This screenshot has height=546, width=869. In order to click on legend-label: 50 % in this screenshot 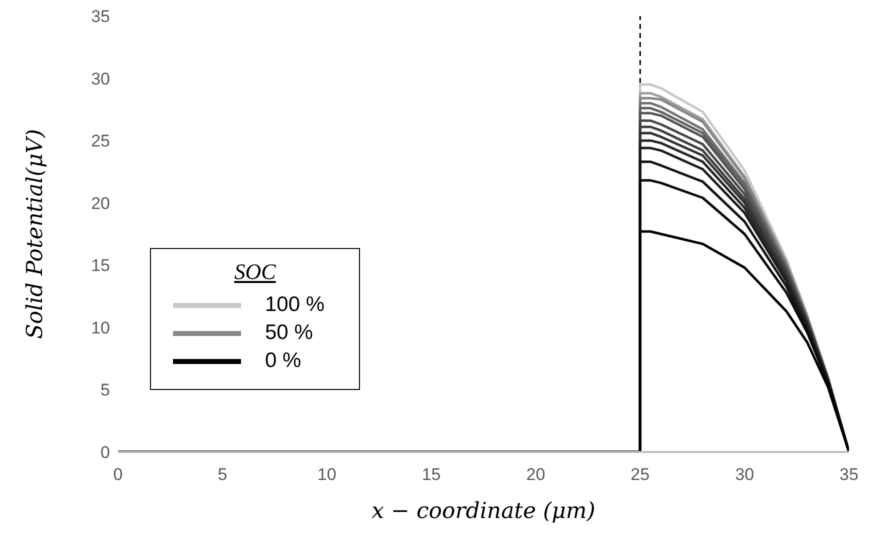, I will do `click(289, 333)`.